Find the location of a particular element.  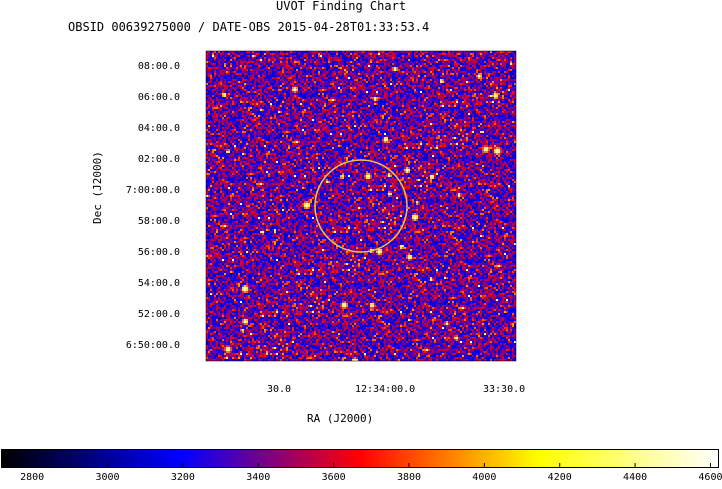

y-tick-label: 58:00.0 is located at coordinates (158, 221).